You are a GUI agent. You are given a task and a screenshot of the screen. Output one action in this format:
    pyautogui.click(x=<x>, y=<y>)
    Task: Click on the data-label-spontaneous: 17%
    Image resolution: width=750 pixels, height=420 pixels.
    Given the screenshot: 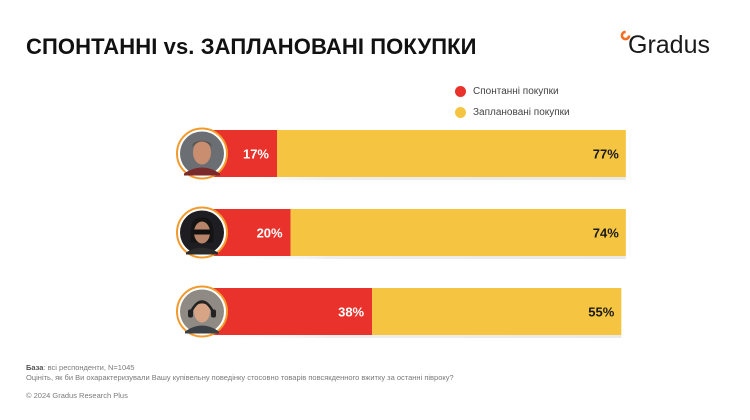 What is the action you would take?
    pyautogui.click(x=256, y=154)
    